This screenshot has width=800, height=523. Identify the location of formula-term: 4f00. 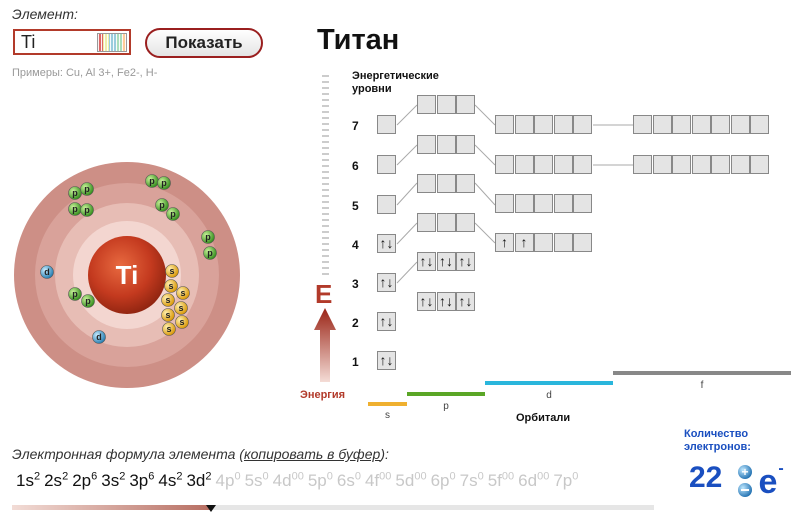
(378, 480).